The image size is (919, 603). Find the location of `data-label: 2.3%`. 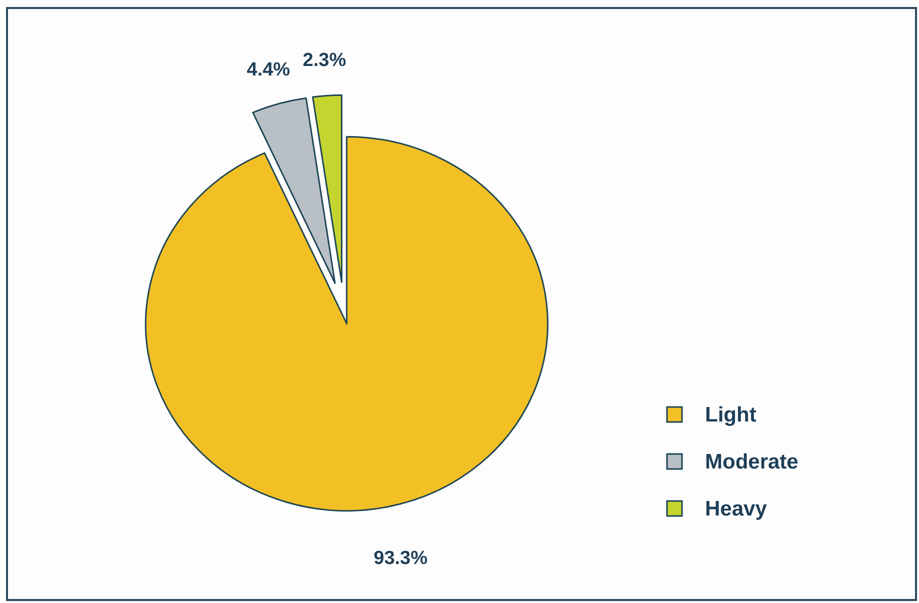

data-label: 2.3% is located at coordinates (324, 61).